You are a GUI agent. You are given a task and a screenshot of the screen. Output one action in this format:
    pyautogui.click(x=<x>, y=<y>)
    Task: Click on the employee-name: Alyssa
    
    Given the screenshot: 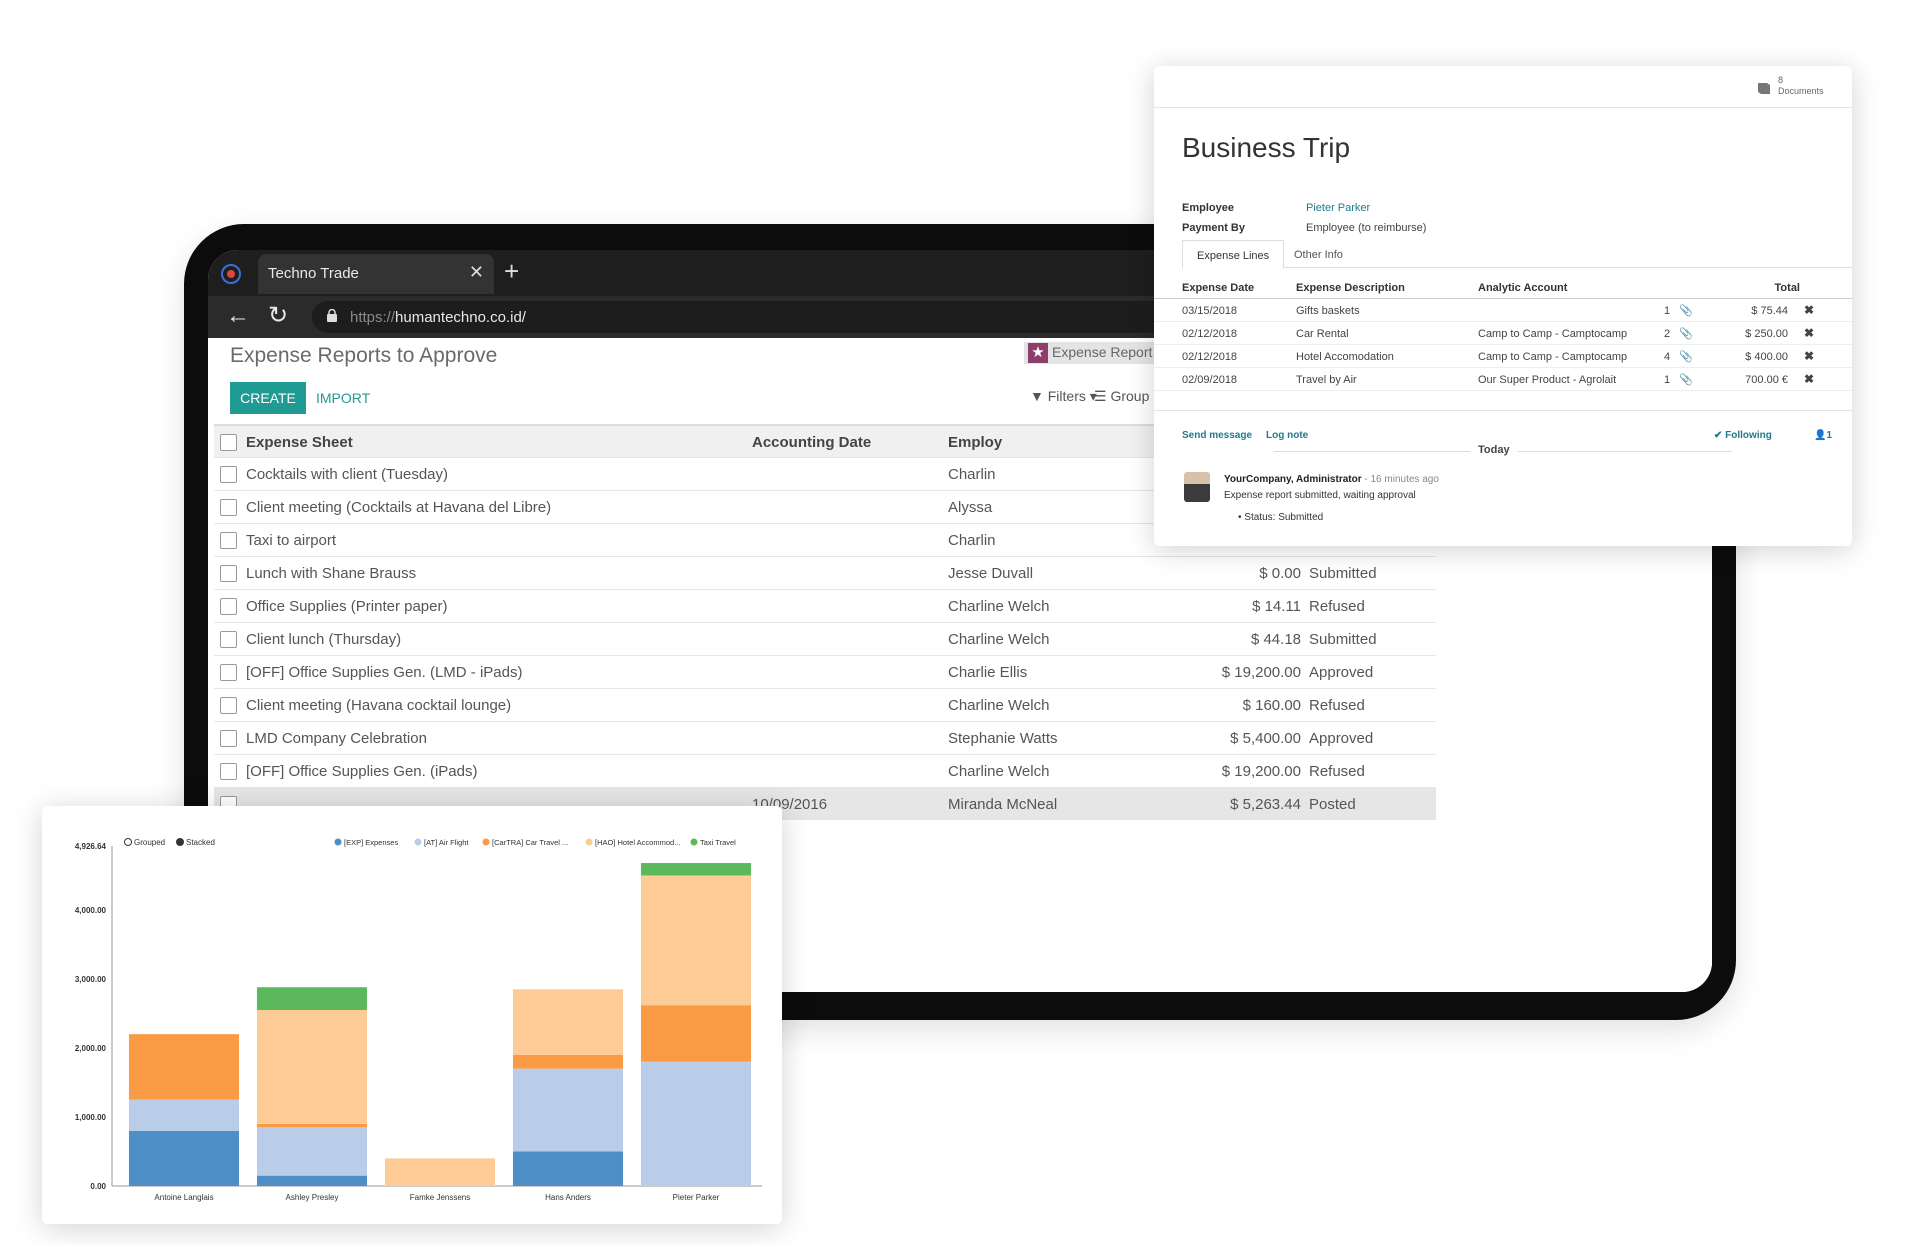 What is the action you would take?
    pyautogui.click(x=970, y=507)
    